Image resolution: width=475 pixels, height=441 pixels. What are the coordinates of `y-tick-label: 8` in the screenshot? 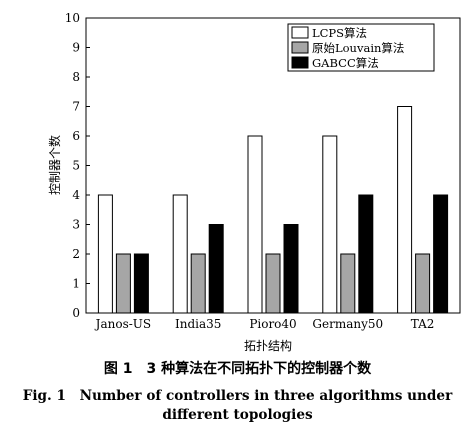 It's located at (76, 77).